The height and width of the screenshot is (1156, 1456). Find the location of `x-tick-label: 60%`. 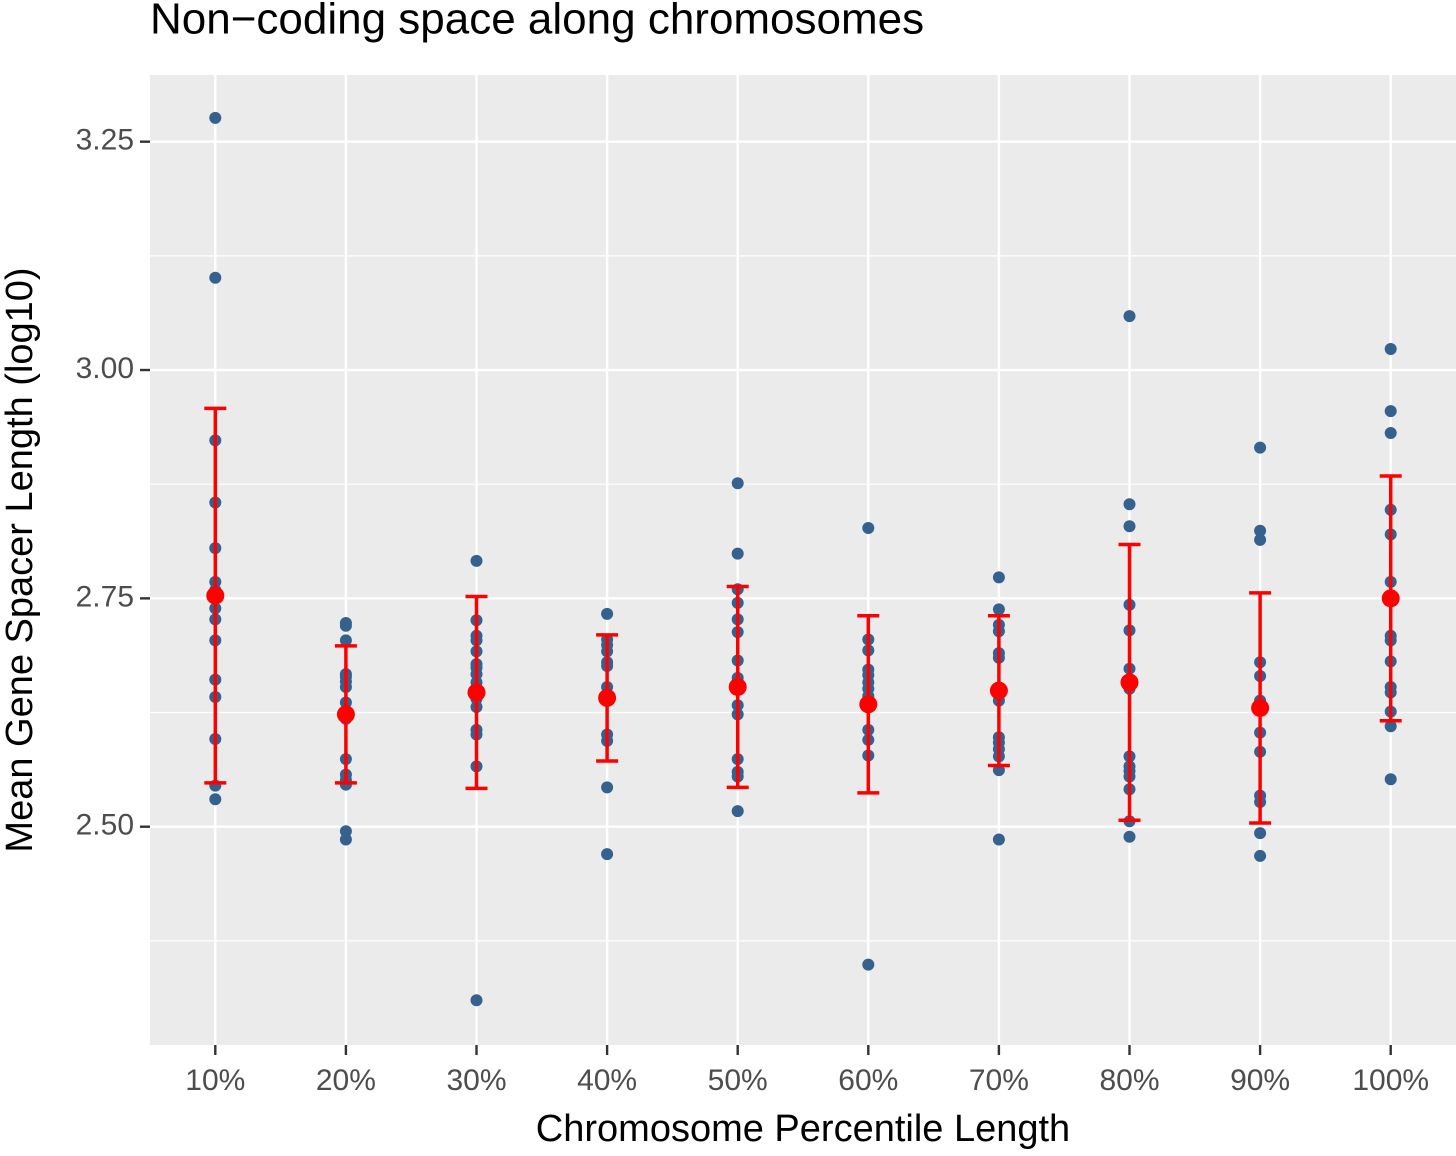

x-tick-label: 60% is located at coordinates (868, 1080).